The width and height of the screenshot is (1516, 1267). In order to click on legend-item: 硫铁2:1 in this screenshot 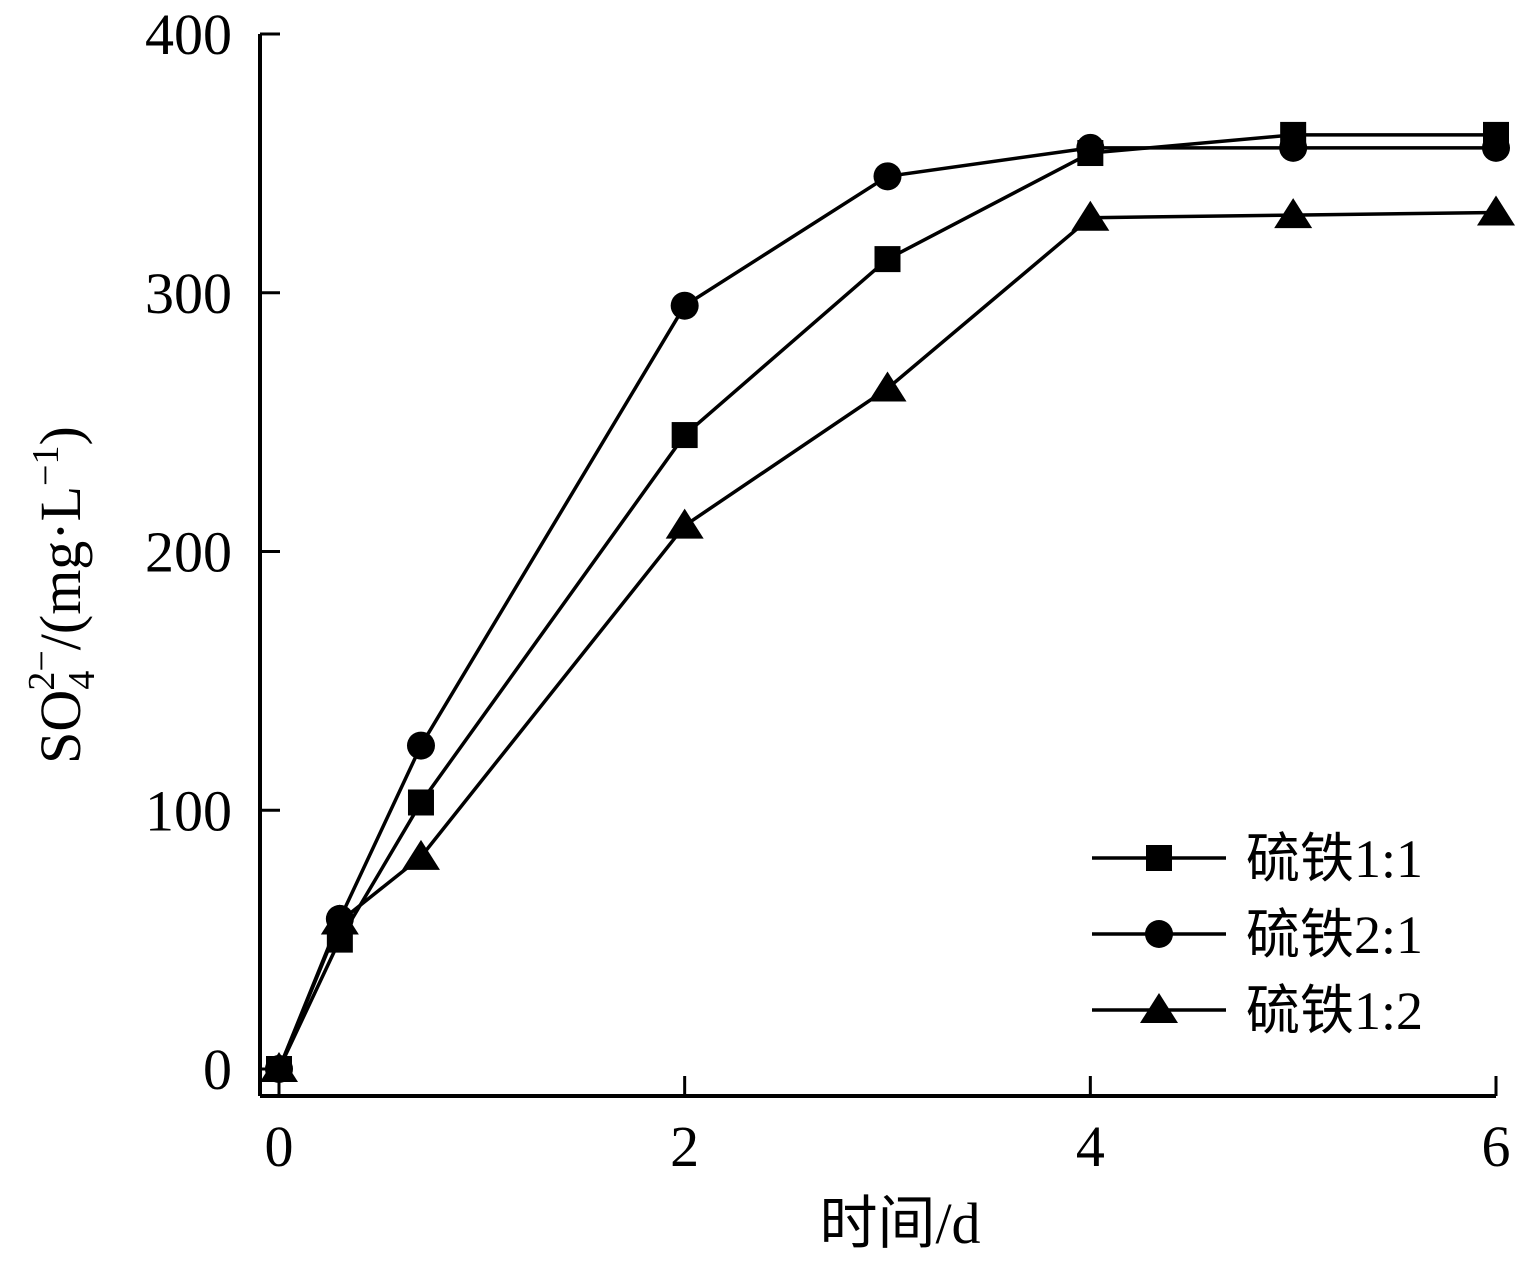, I will do `click(1257, 935)`.